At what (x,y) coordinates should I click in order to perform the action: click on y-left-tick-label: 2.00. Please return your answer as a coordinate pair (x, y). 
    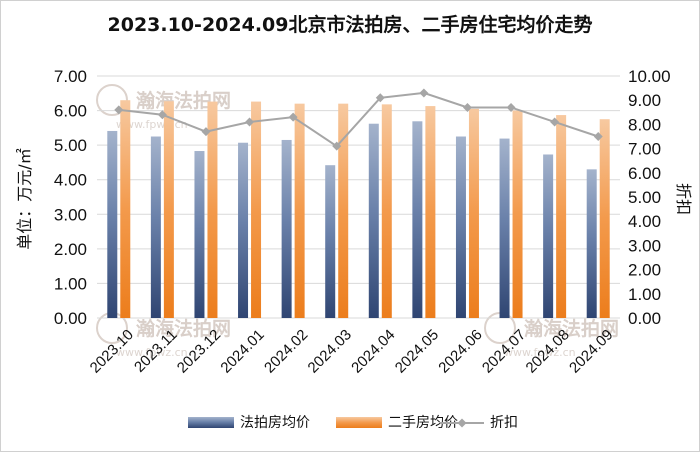
    Looking at the image, I should click on (70, 249).